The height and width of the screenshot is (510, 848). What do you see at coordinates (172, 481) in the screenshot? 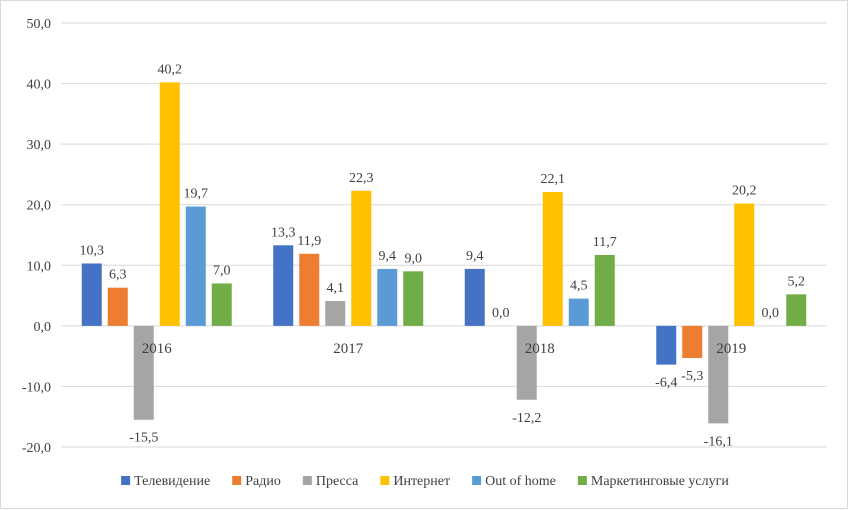
I see `legend-label: Телевидение` at bounding box center [172, 481].